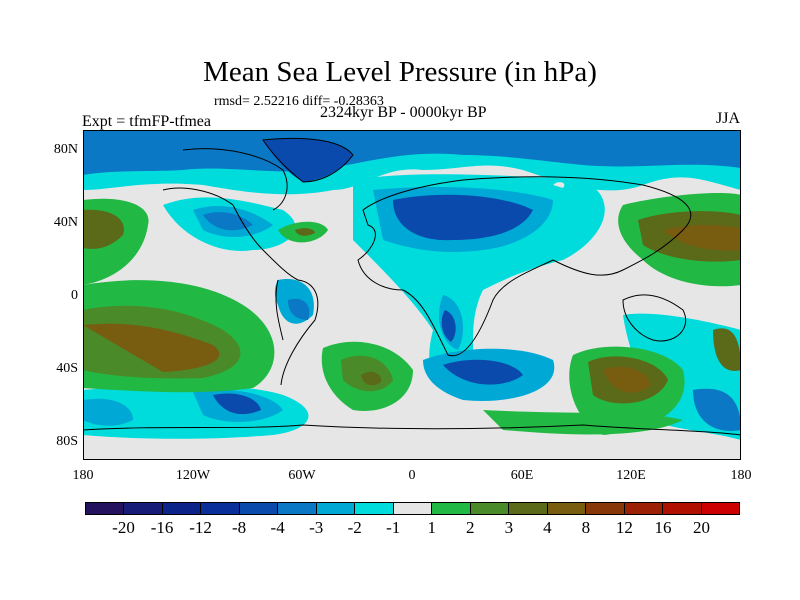  Describe the element at coordinates (302, 475) in the screenshot. I see `lon-label: 60W` at that location.